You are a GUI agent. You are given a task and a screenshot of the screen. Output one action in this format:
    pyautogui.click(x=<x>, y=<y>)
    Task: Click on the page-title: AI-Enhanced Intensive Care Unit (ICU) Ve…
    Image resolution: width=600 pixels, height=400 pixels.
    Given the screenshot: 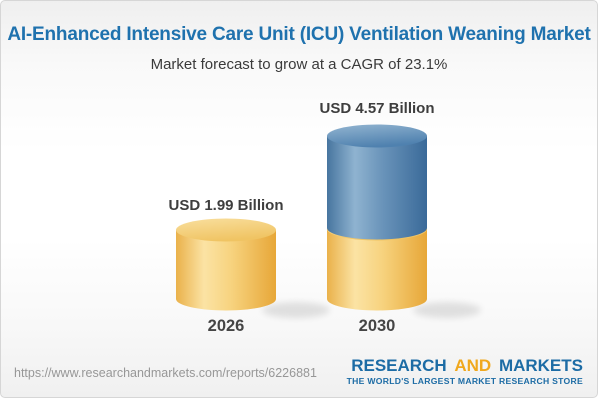 What is the action you would take?
    pyautogui.click(x=299, y=34)
    